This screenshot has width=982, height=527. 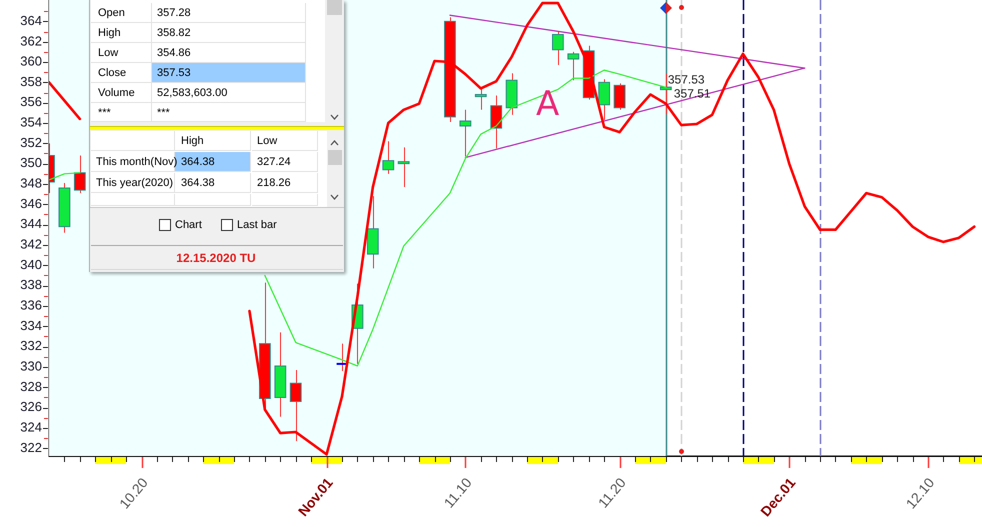 I want to click on annotation: 327.24, so click(x=274, y=162).